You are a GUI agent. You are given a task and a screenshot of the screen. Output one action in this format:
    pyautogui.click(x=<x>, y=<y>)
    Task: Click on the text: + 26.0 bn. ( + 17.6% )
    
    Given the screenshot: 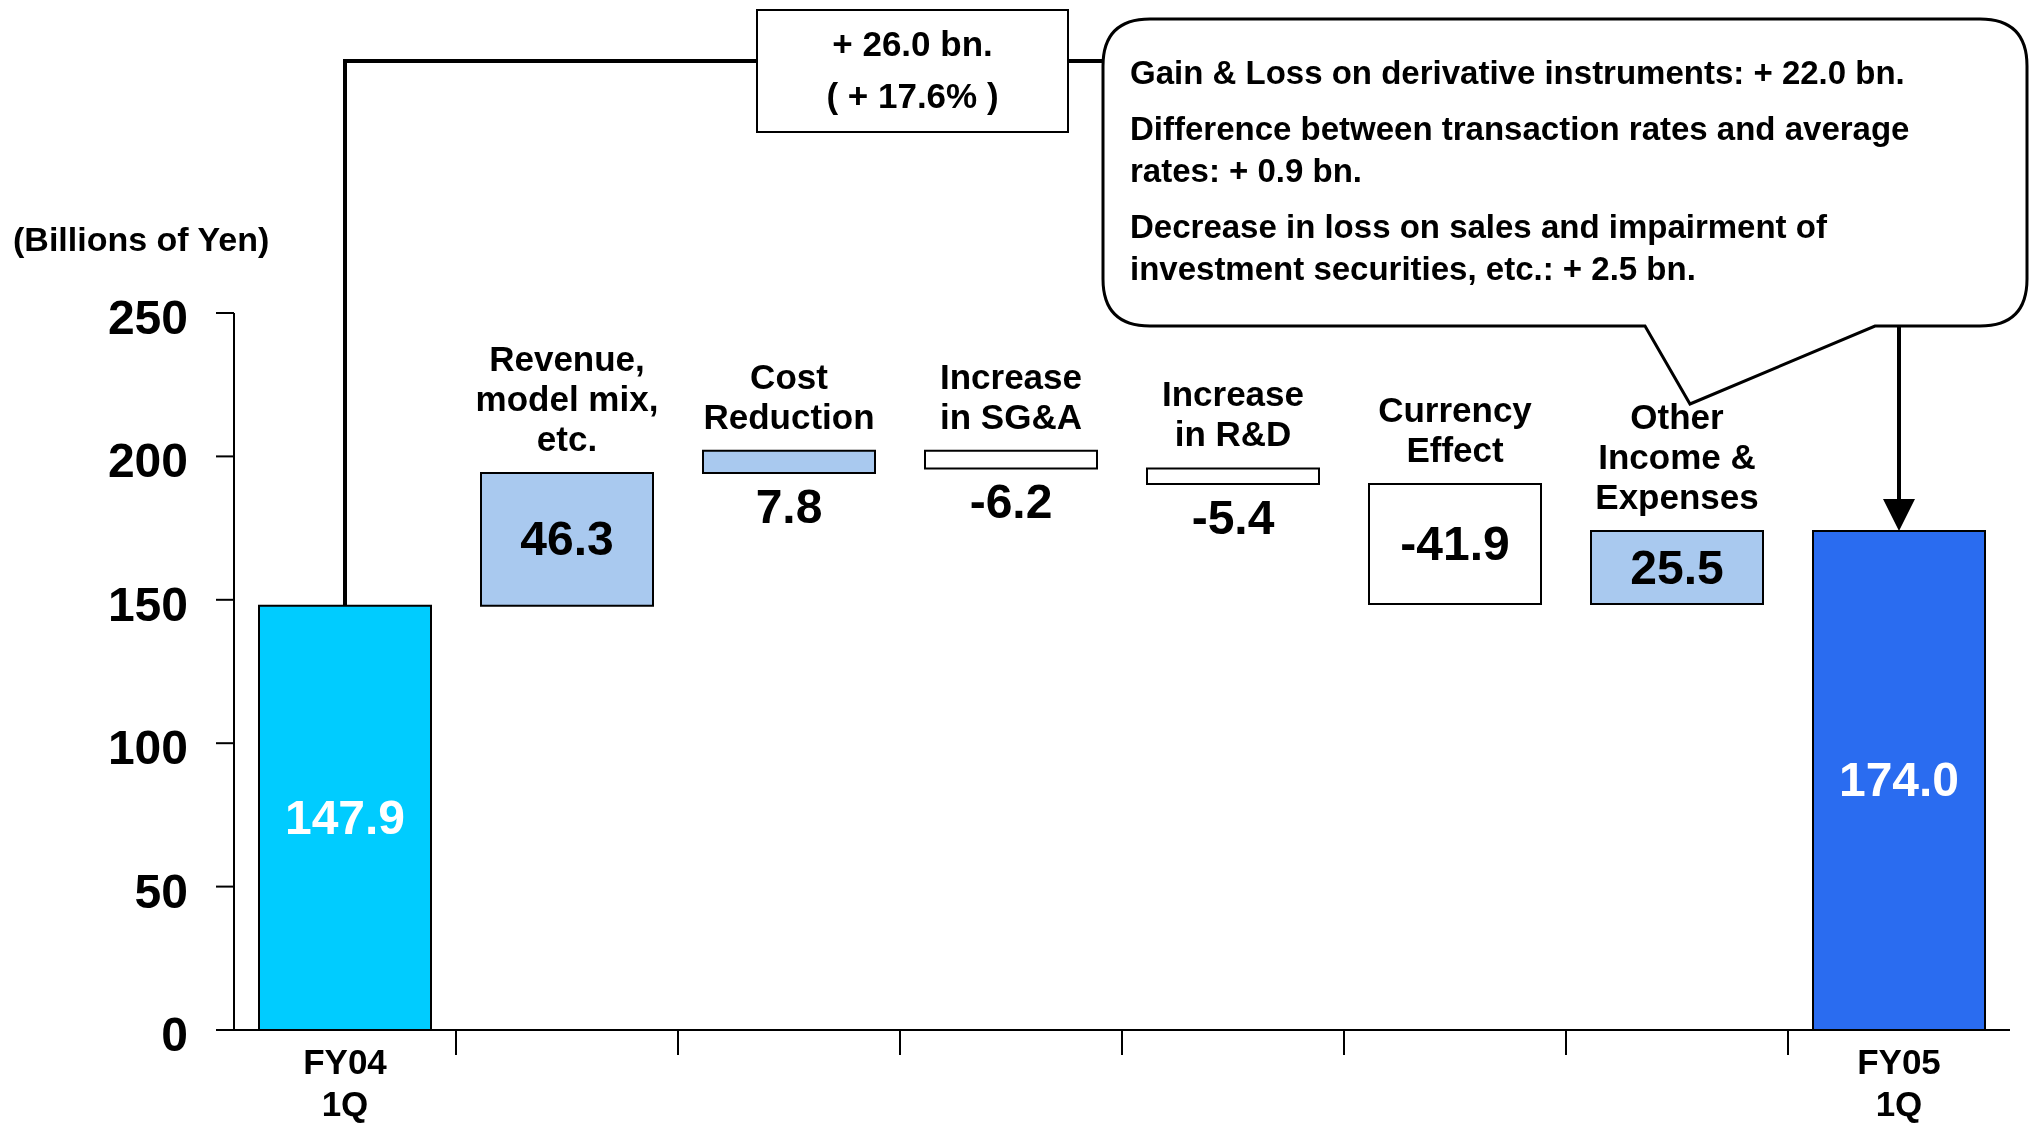 What is the action you would take?
    pyautogui.click(x=912, y=70)
    